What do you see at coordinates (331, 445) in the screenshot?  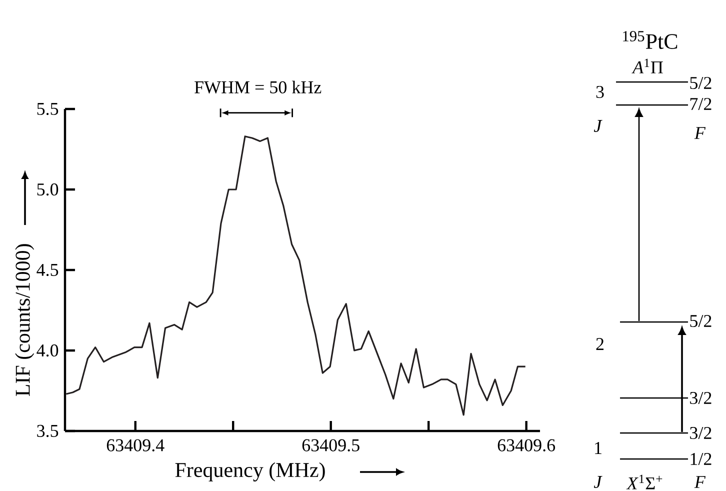 I see `x-tick-label: 63409.5` at bounding box center [331, 445].